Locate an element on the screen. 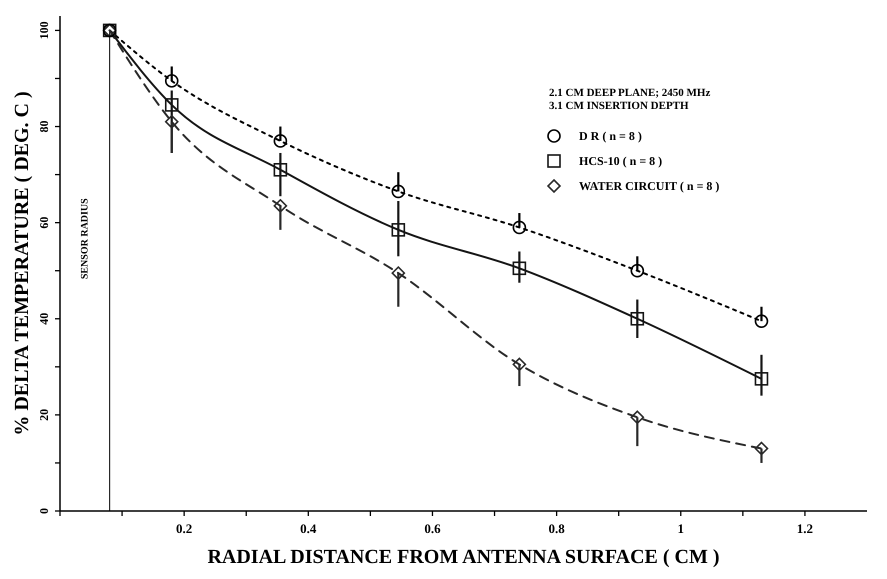  x-tick-label: 0.4 is located at coordinates (308, 528).